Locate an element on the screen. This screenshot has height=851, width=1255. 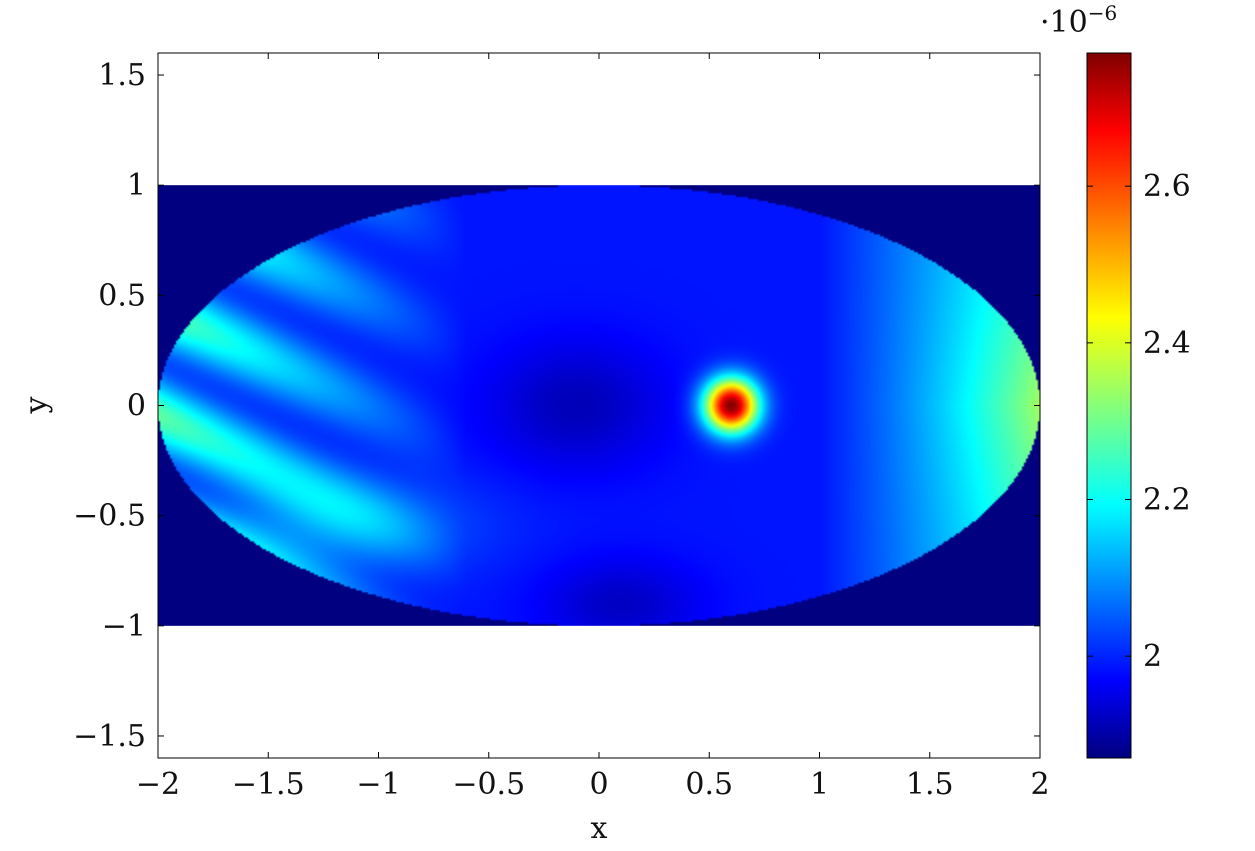
x-tick-label: 1.5 is located at coordinates (930, 784).